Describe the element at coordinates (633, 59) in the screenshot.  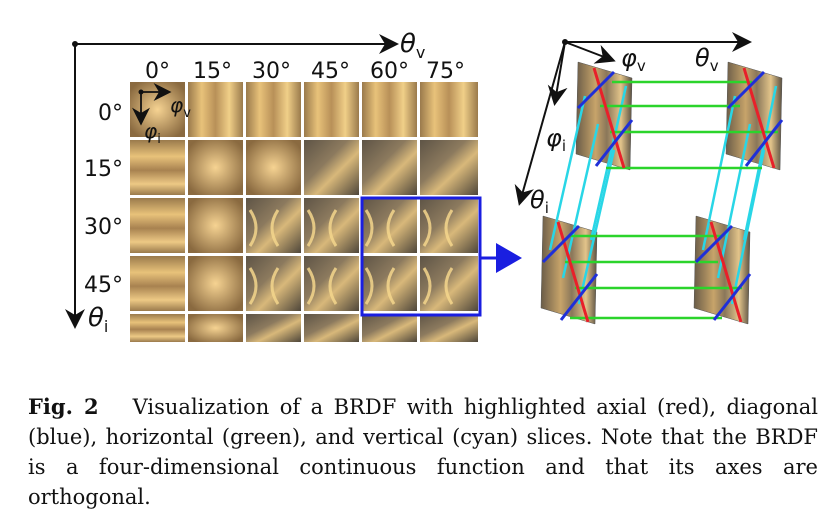
I see `right-phi-v-label: φv` at that location.